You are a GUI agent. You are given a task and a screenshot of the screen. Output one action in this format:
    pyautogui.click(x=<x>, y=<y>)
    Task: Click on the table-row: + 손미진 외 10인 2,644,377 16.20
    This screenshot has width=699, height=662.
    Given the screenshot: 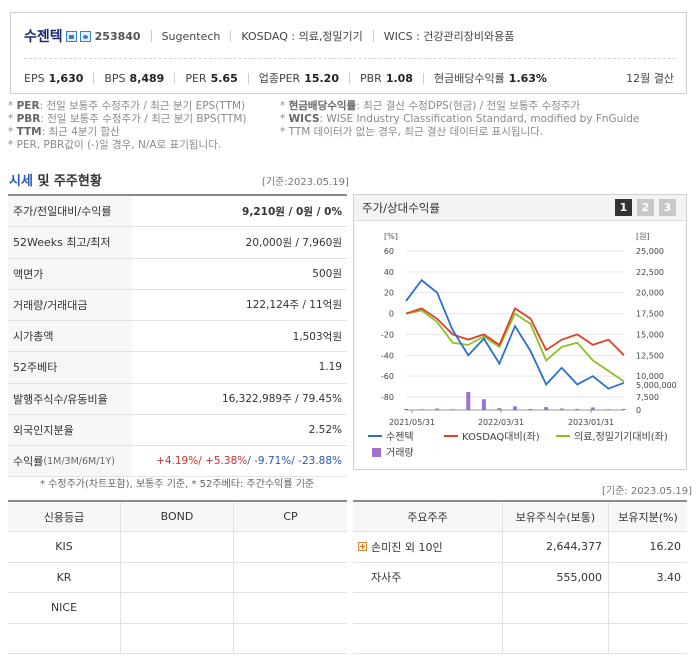 What is the action you would take?
    pyautogui.click(x=520, y=547)
    